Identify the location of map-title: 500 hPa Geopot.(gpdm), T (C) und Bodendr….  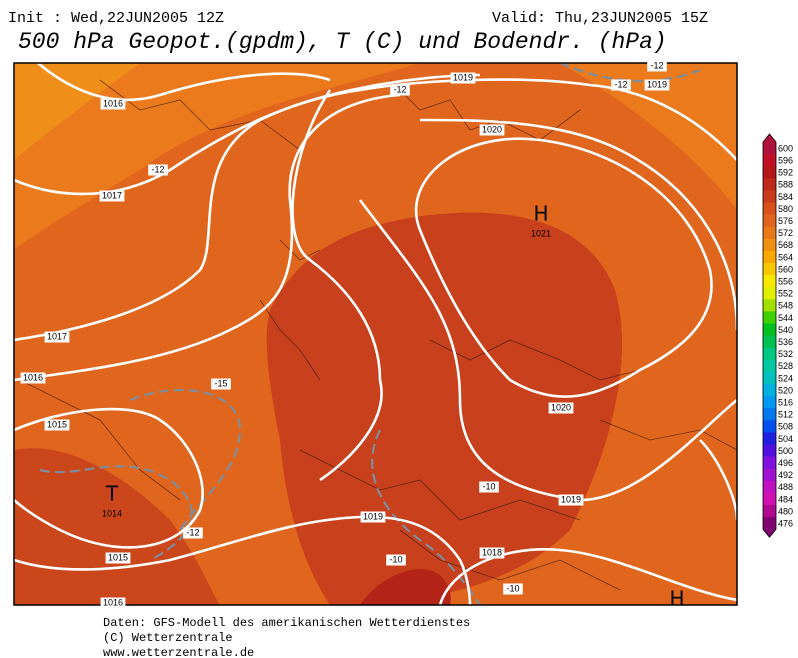
(342, 42).